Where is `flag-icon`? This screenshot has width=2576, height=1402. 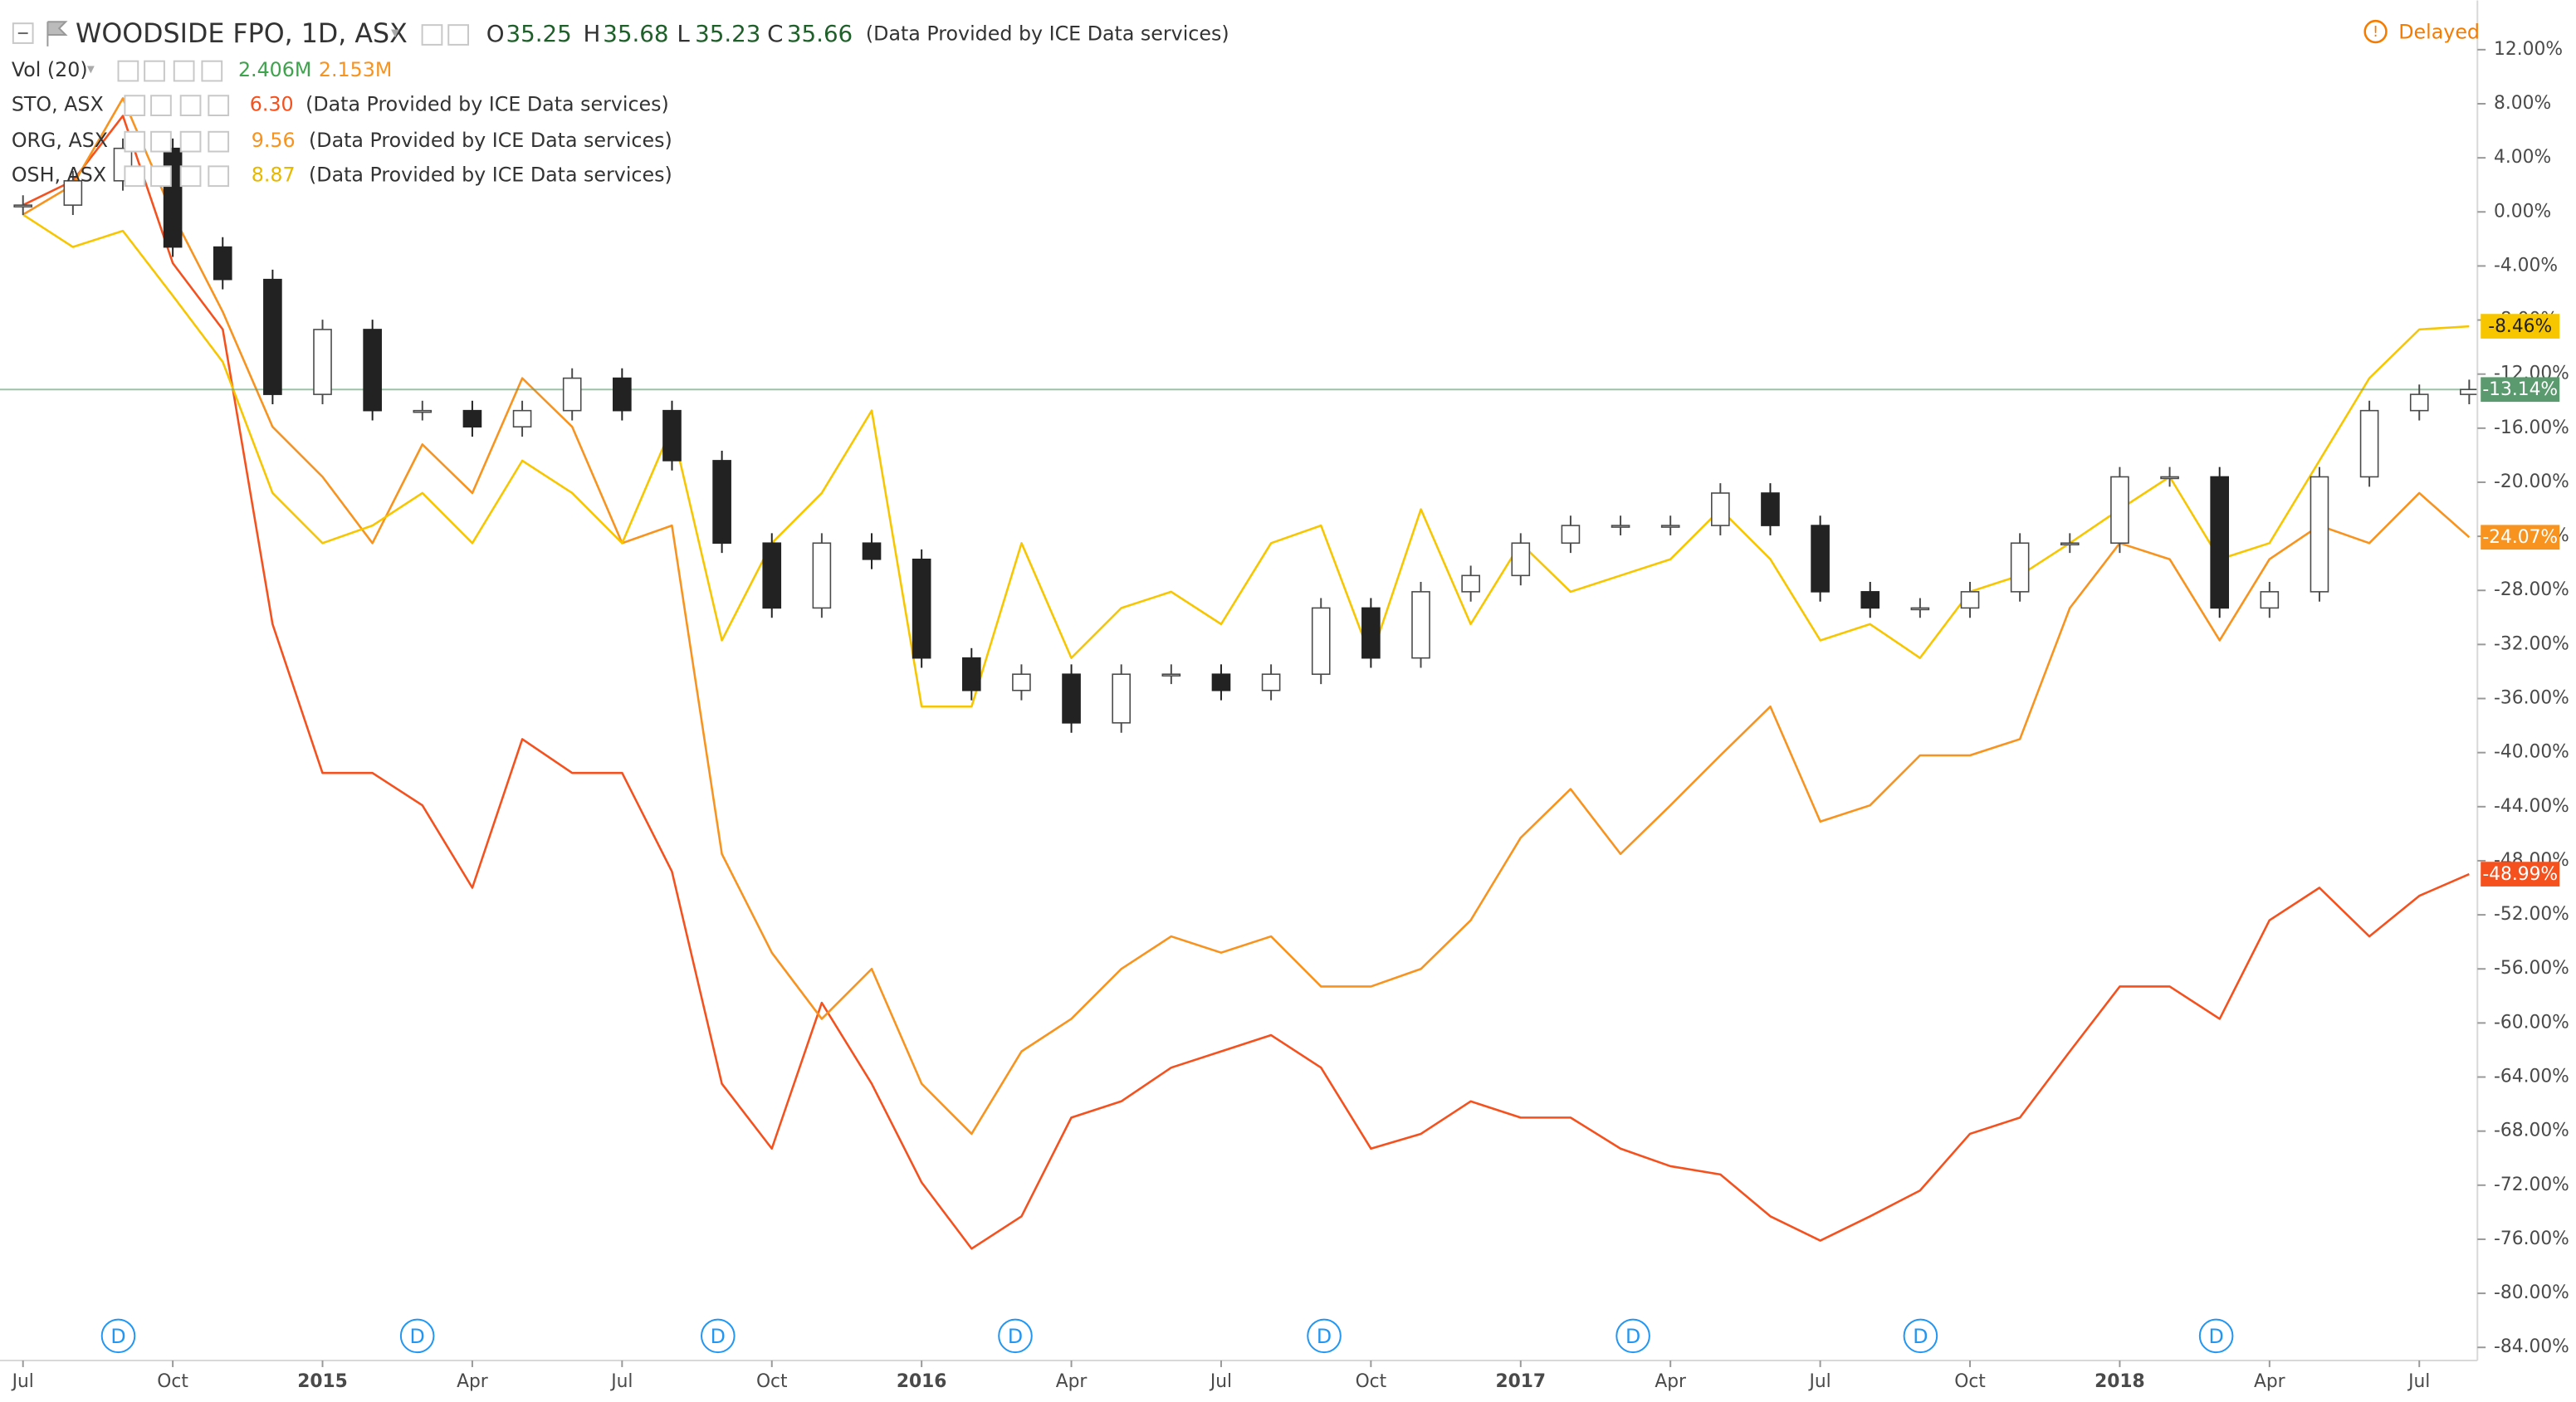
flag-icon is located at coordinates (57, 33).